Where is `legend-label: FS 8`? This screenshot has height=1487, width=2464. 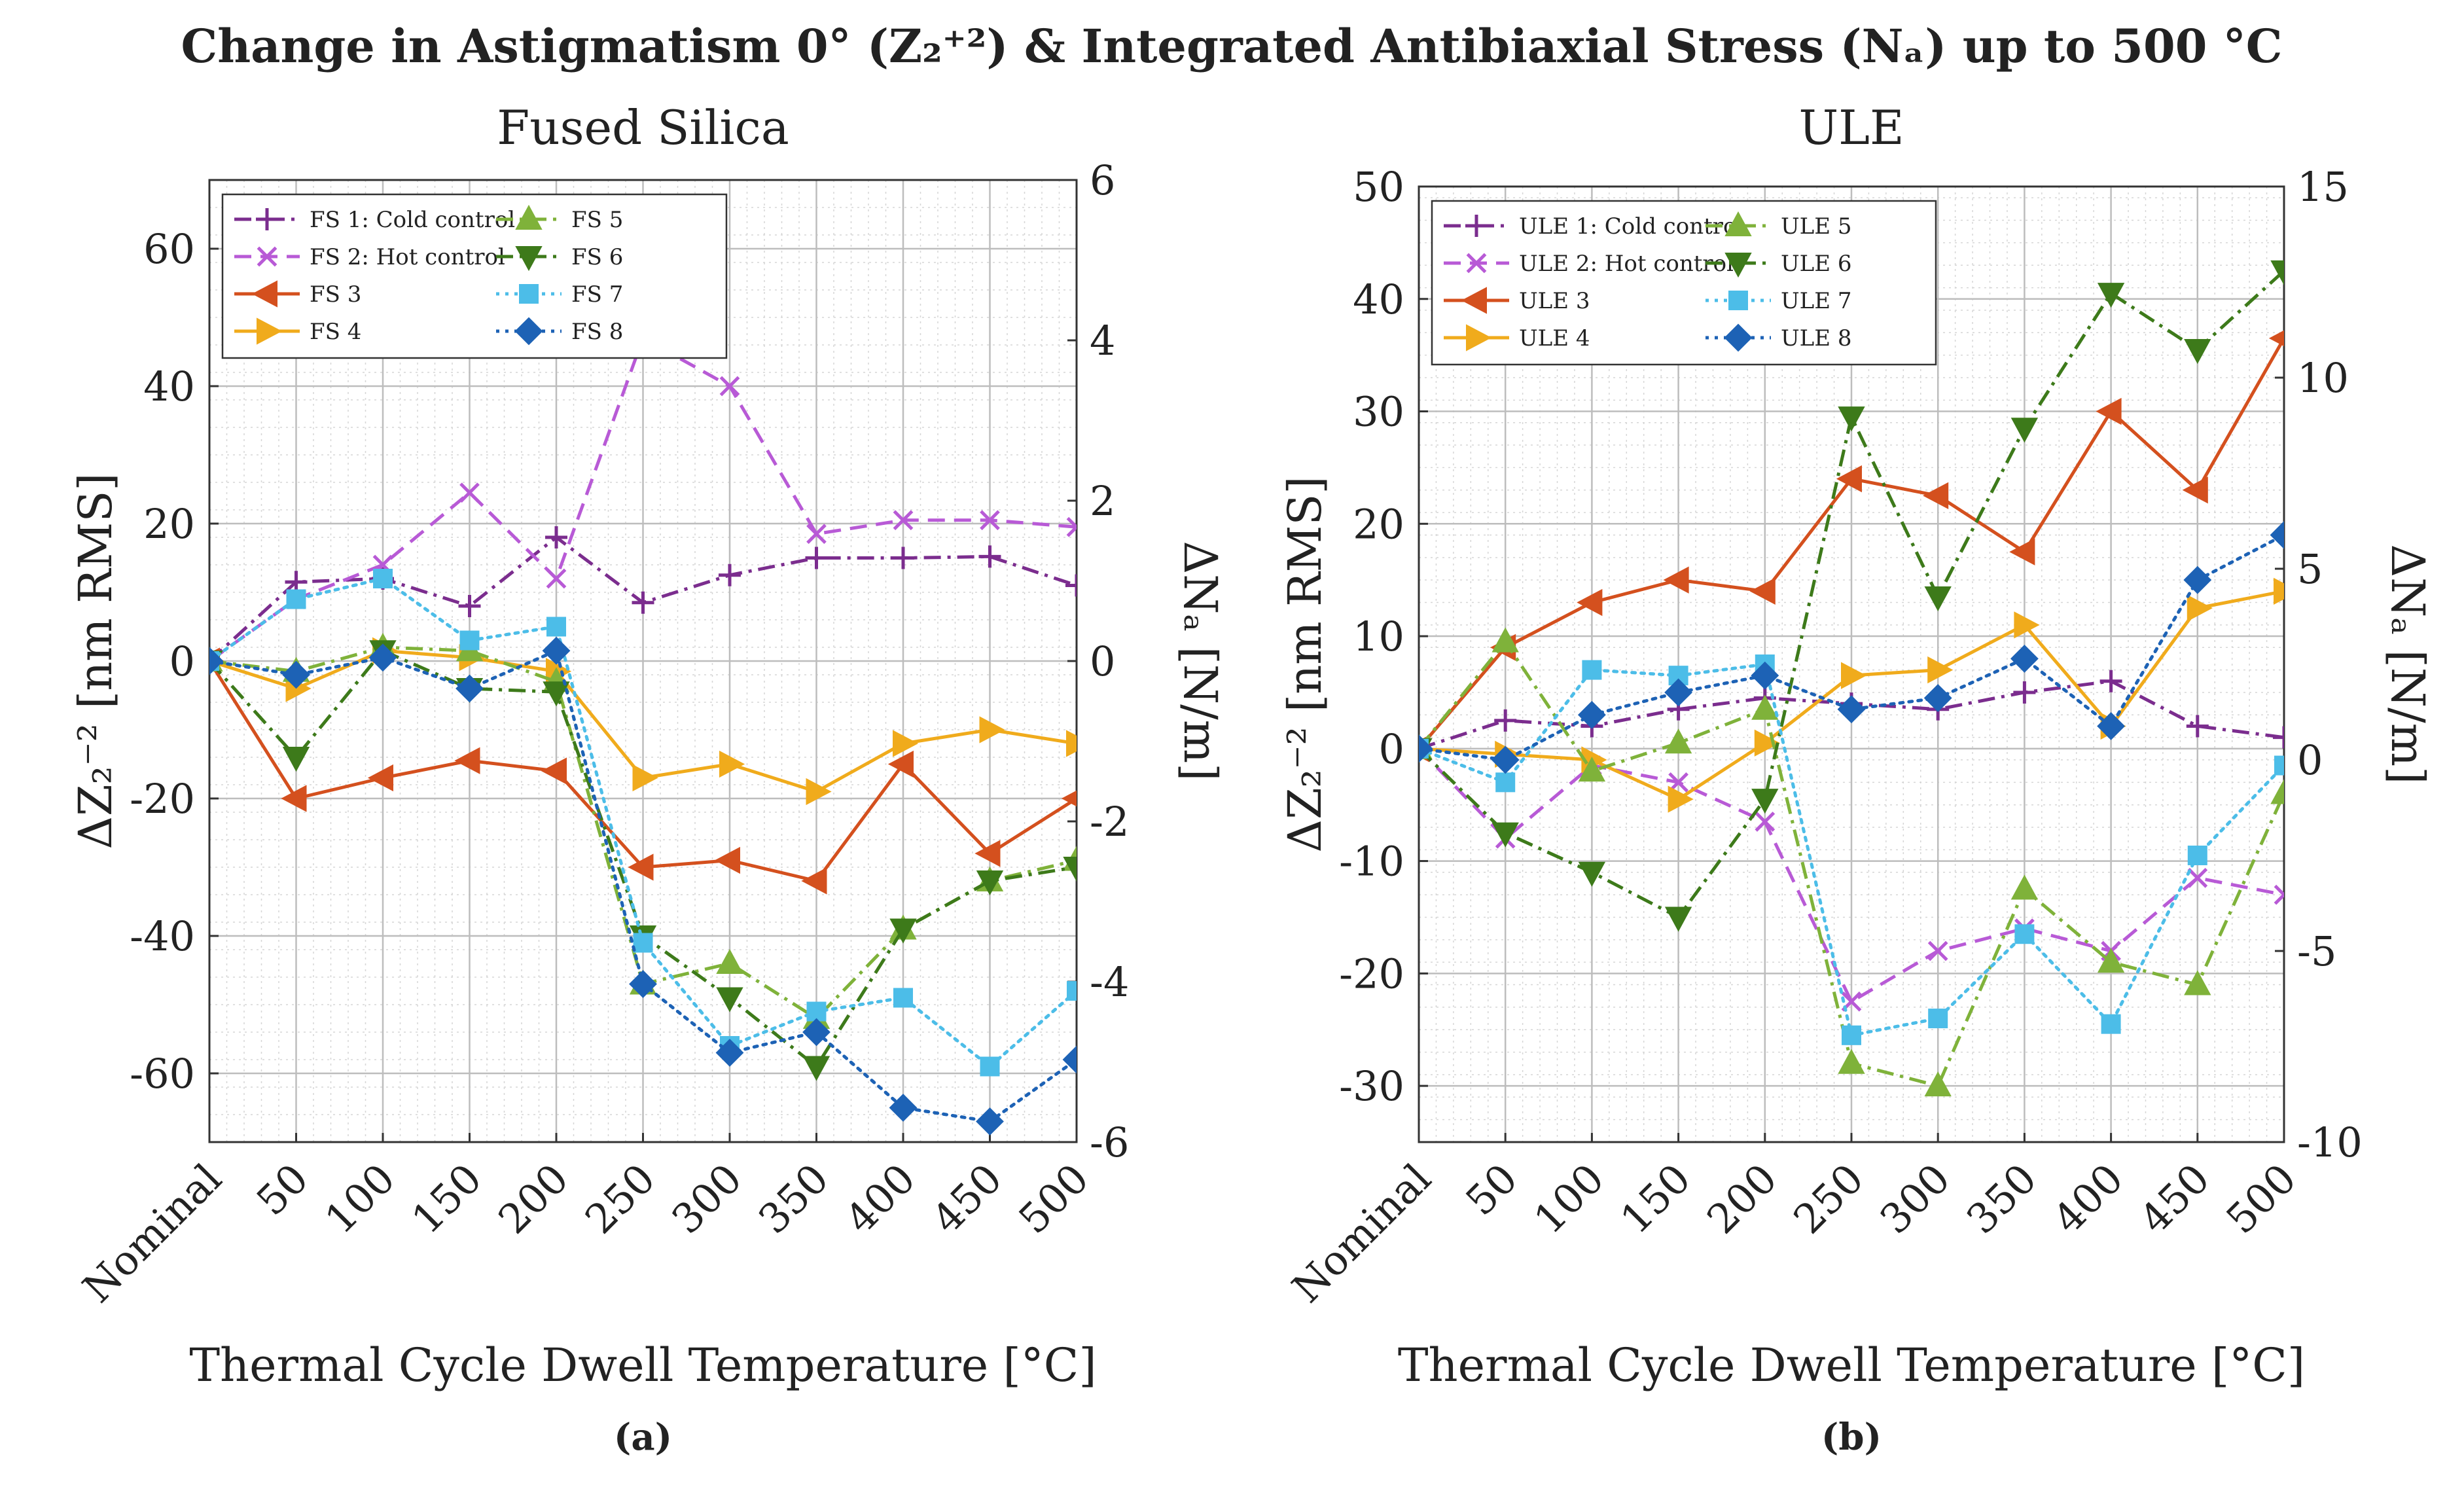
legend-label: FS 8 is located at coordinates (597, 332).